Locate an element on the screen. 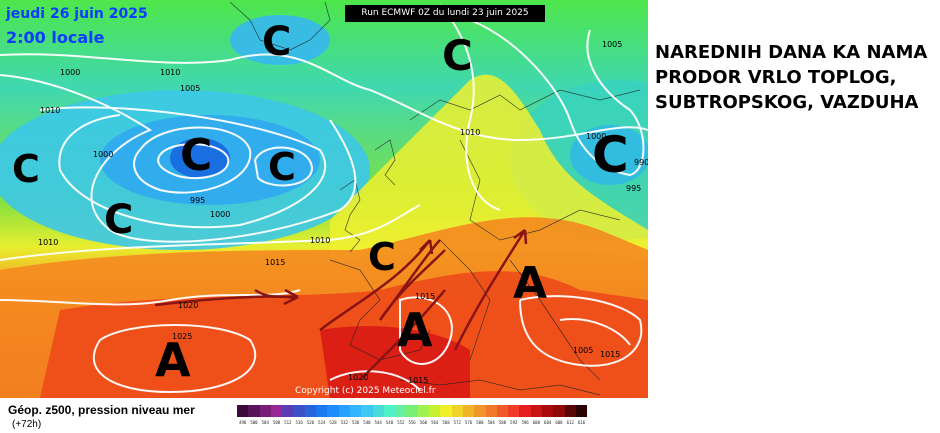 The height and width of the screenshot is (433, 940). legend-tick-label: 584 is located at coordinates (491, 422).